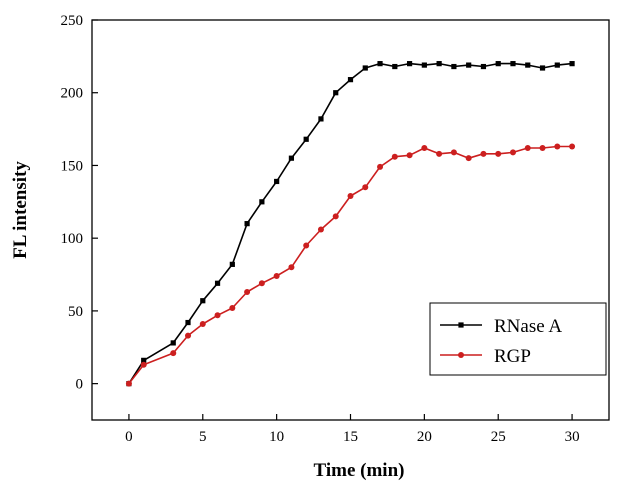 The height and width of the screenshot is (481, 629). Describe the element at coordinates (512, 356) in the screenshot. I see `legend-label: RGP` at that location.